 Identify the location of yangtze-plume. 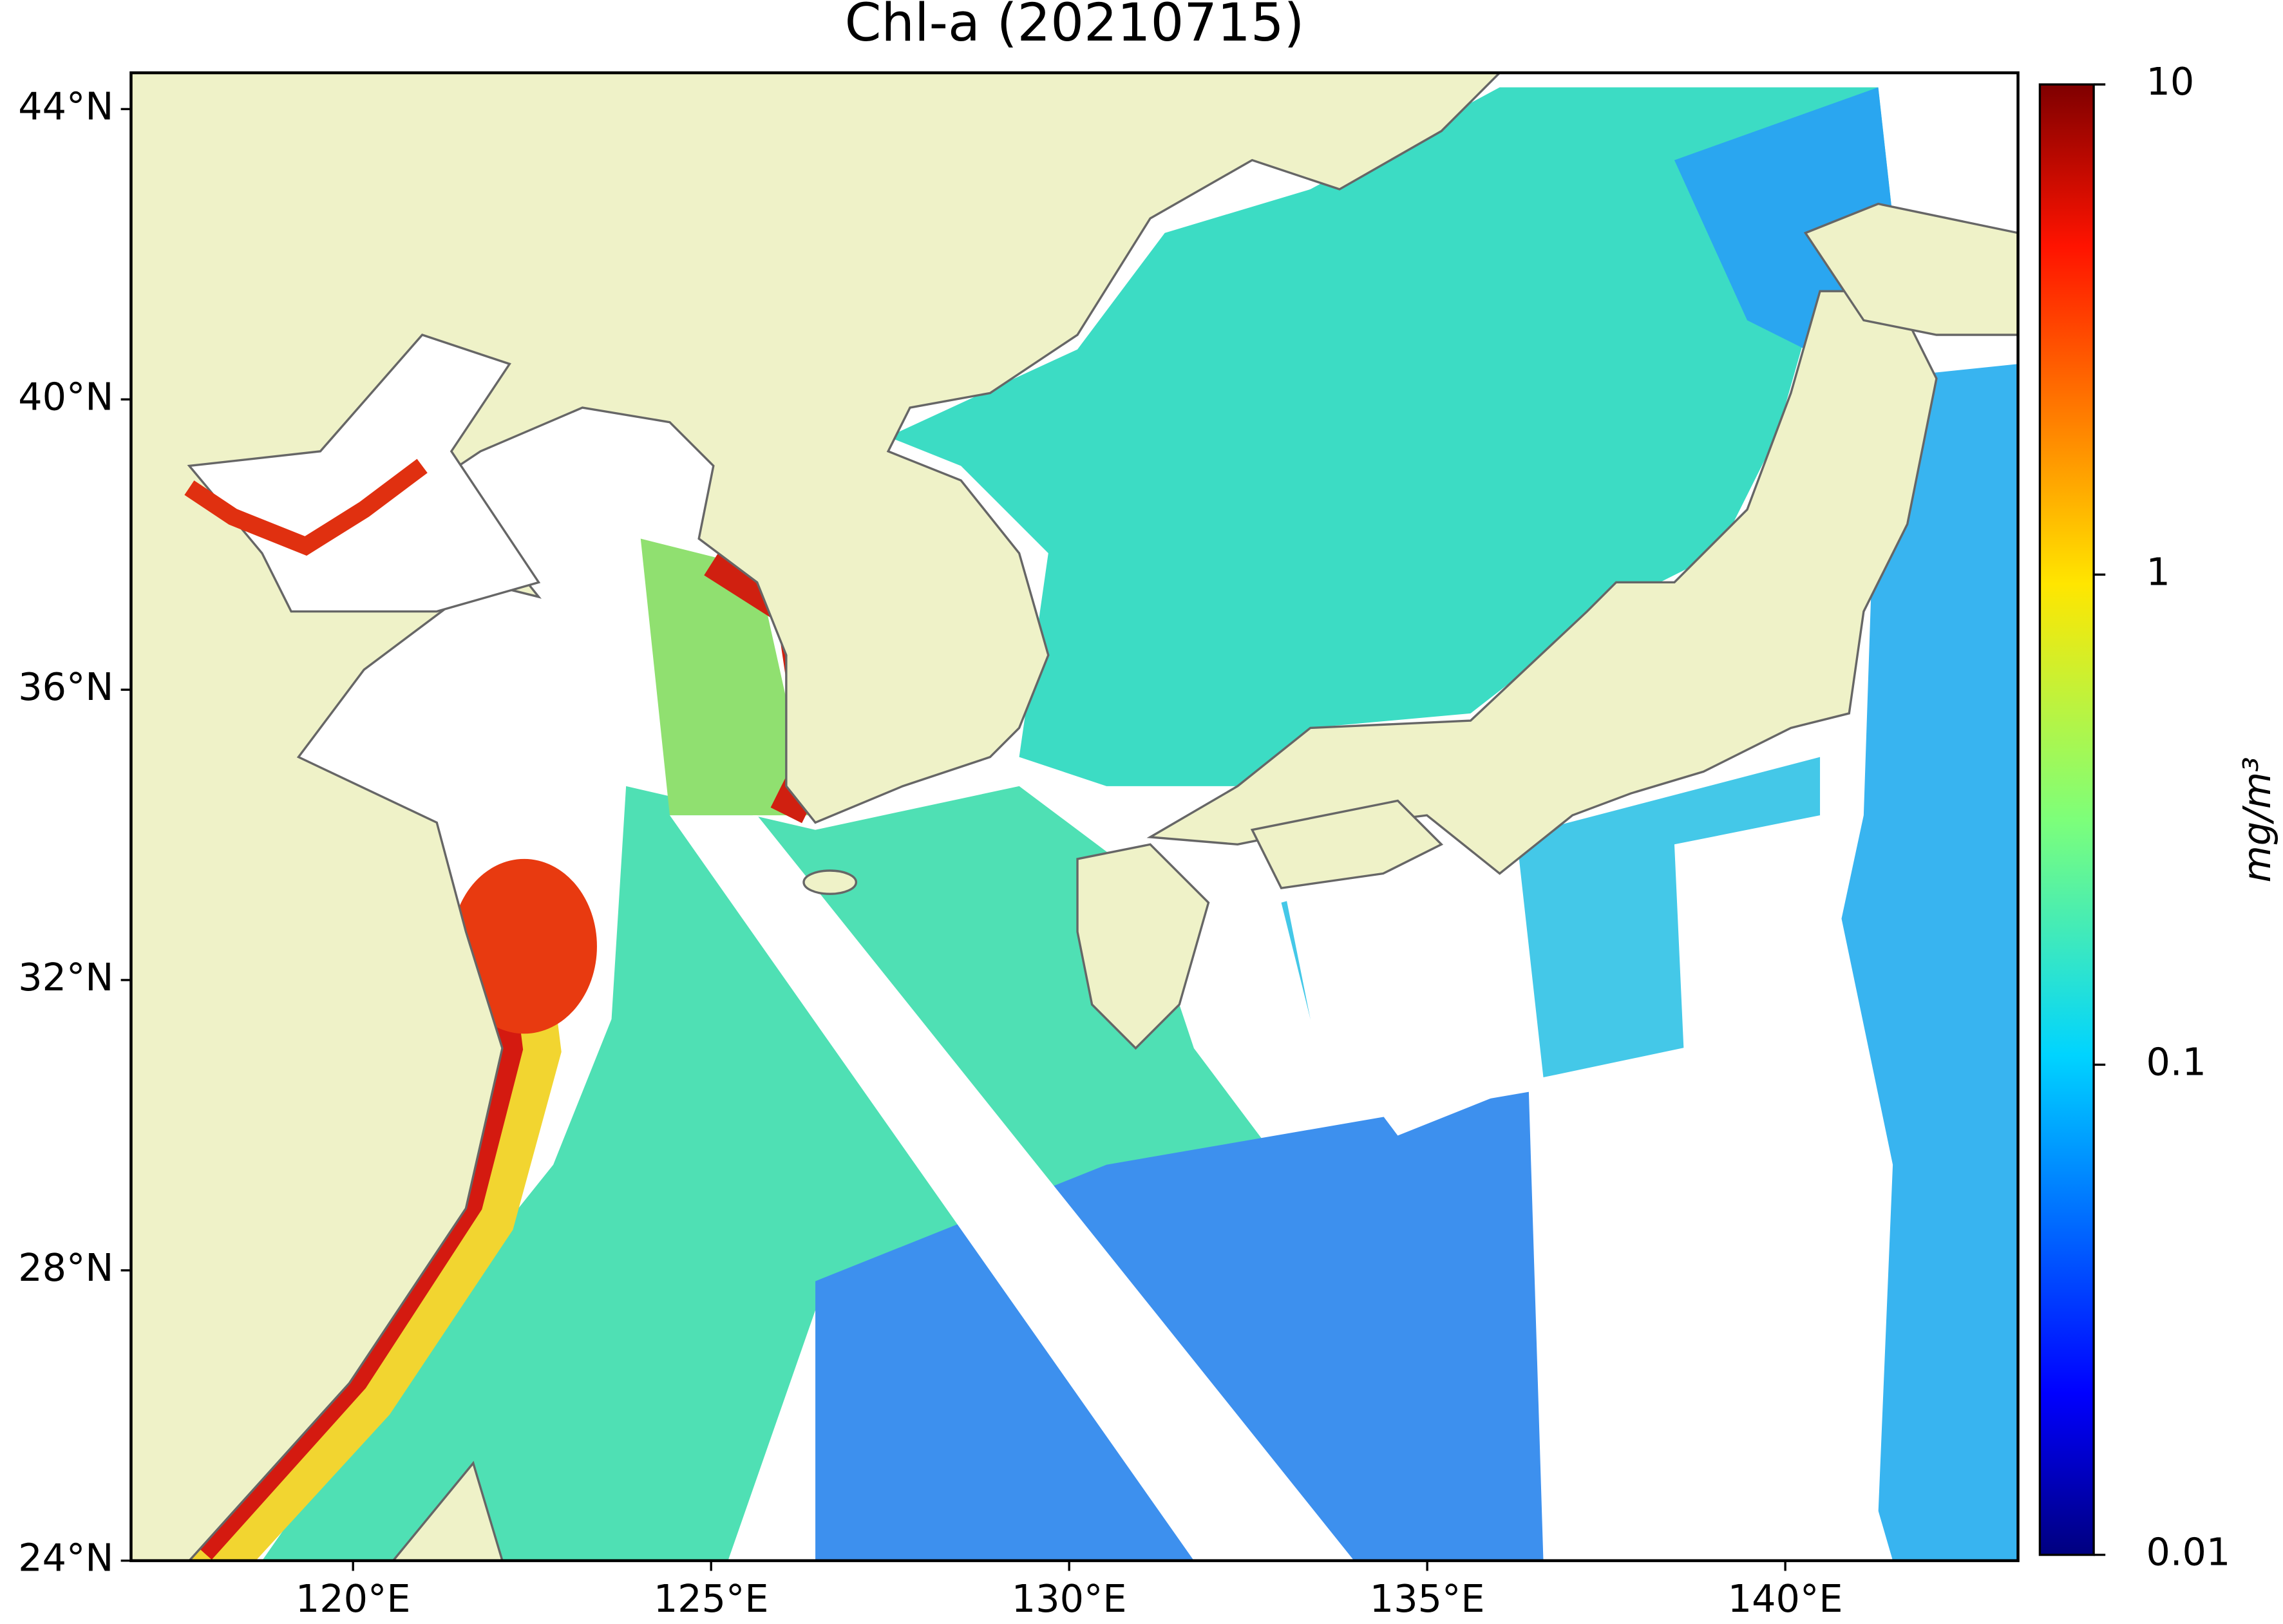
(524, 946).